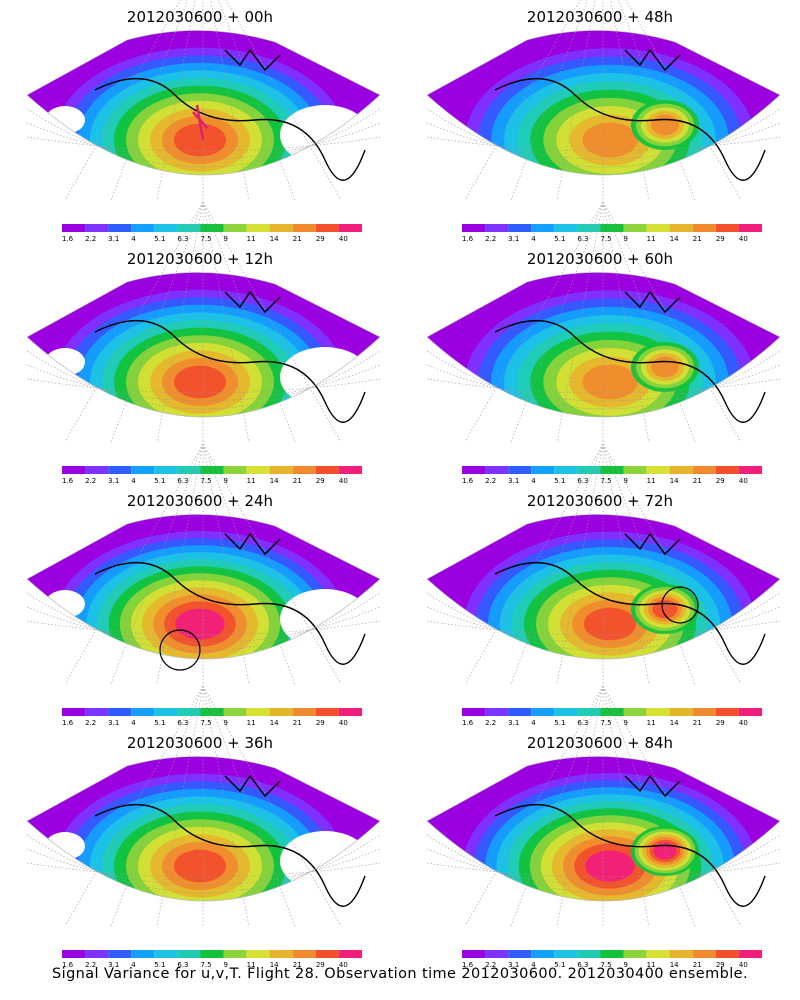 This screenshot has height=1000, width=800. I want to click on colorbar-tick-label: 5.1, so click(559, 965).